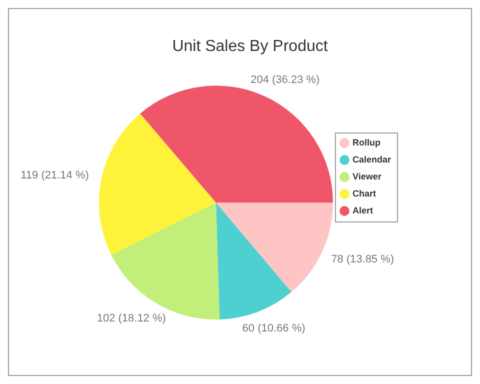 Image resolution: width=480 pixels, height=384 pixels. What do you see at coordinates (285, 80) in the screenshot?
I see `data-label: 204 (36.23 %)` at bounding box center [285, 80].